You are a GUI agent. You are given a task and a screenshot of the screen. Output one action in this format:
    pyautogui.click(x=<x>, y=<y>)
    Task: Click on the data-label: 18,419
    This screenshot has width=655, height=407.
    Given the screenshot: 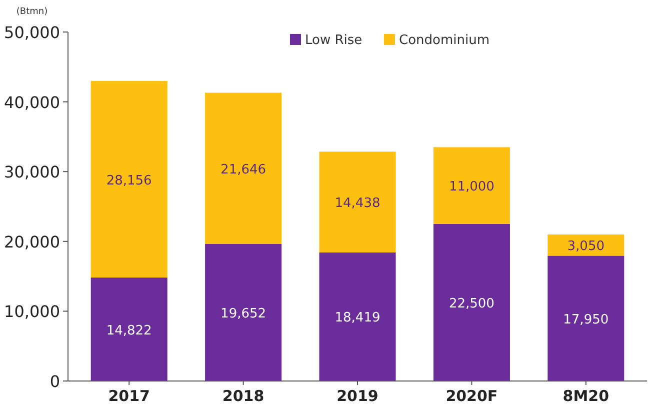 What is the action you would take?
    pyautogui.click(x=357, y=318)
    